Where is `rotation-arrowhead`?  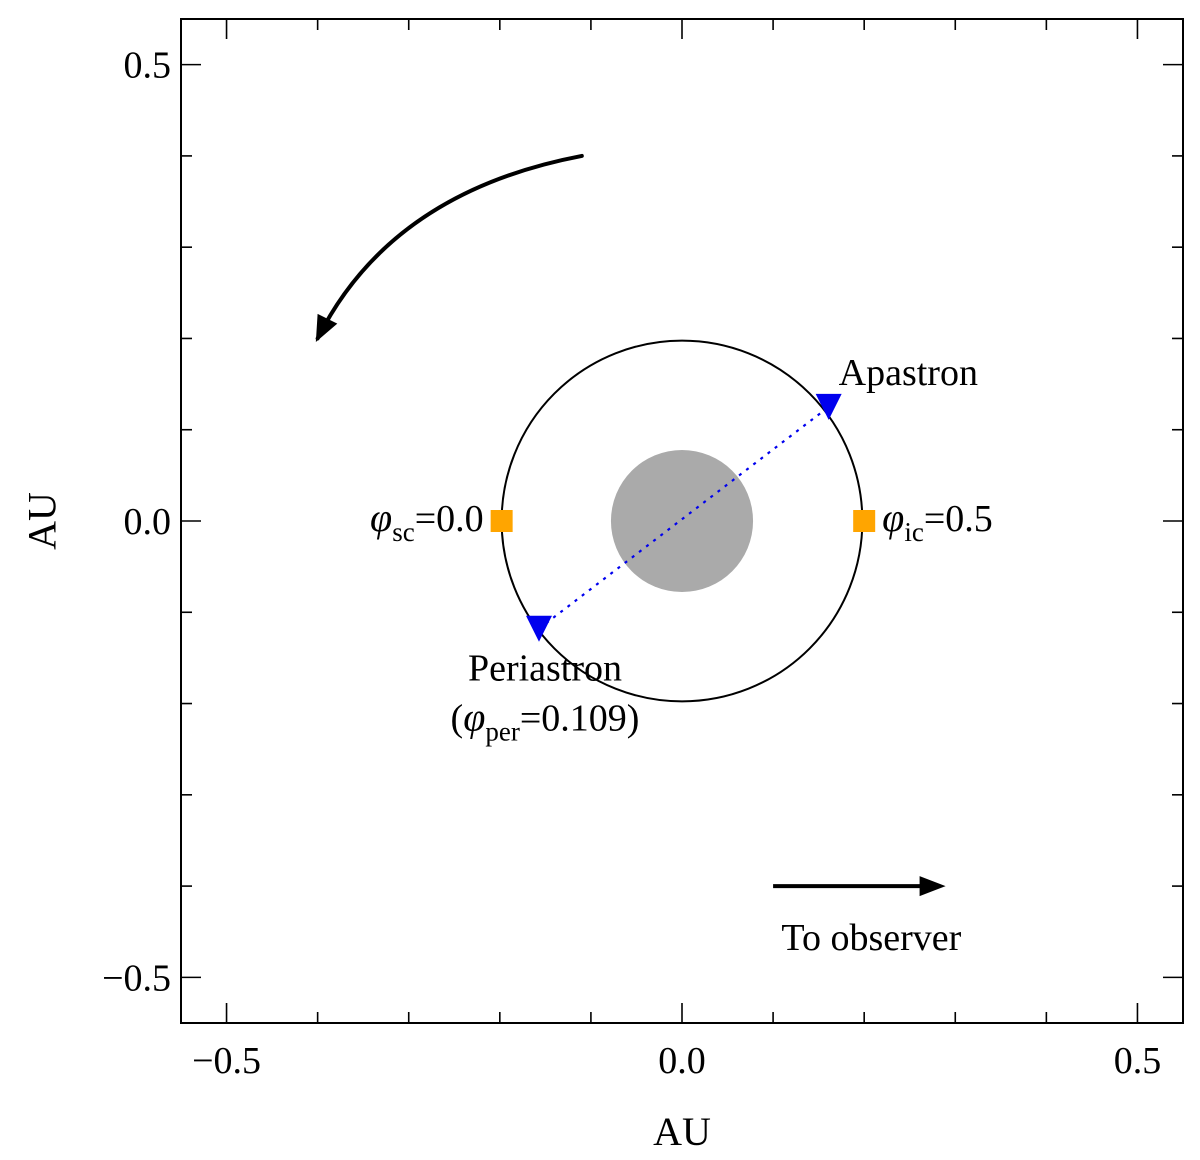 rotation-arrowhead is located at coordinates (326, 328).